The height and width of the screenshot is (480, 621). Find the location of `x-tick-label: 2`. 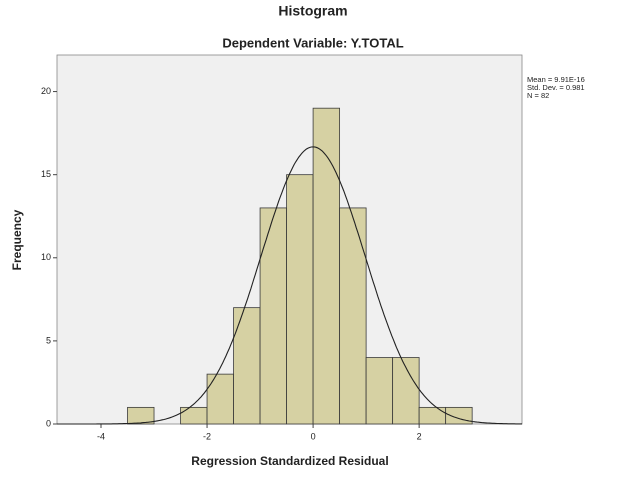

x-tick-label: 2 is located at coordinates (419, 436).